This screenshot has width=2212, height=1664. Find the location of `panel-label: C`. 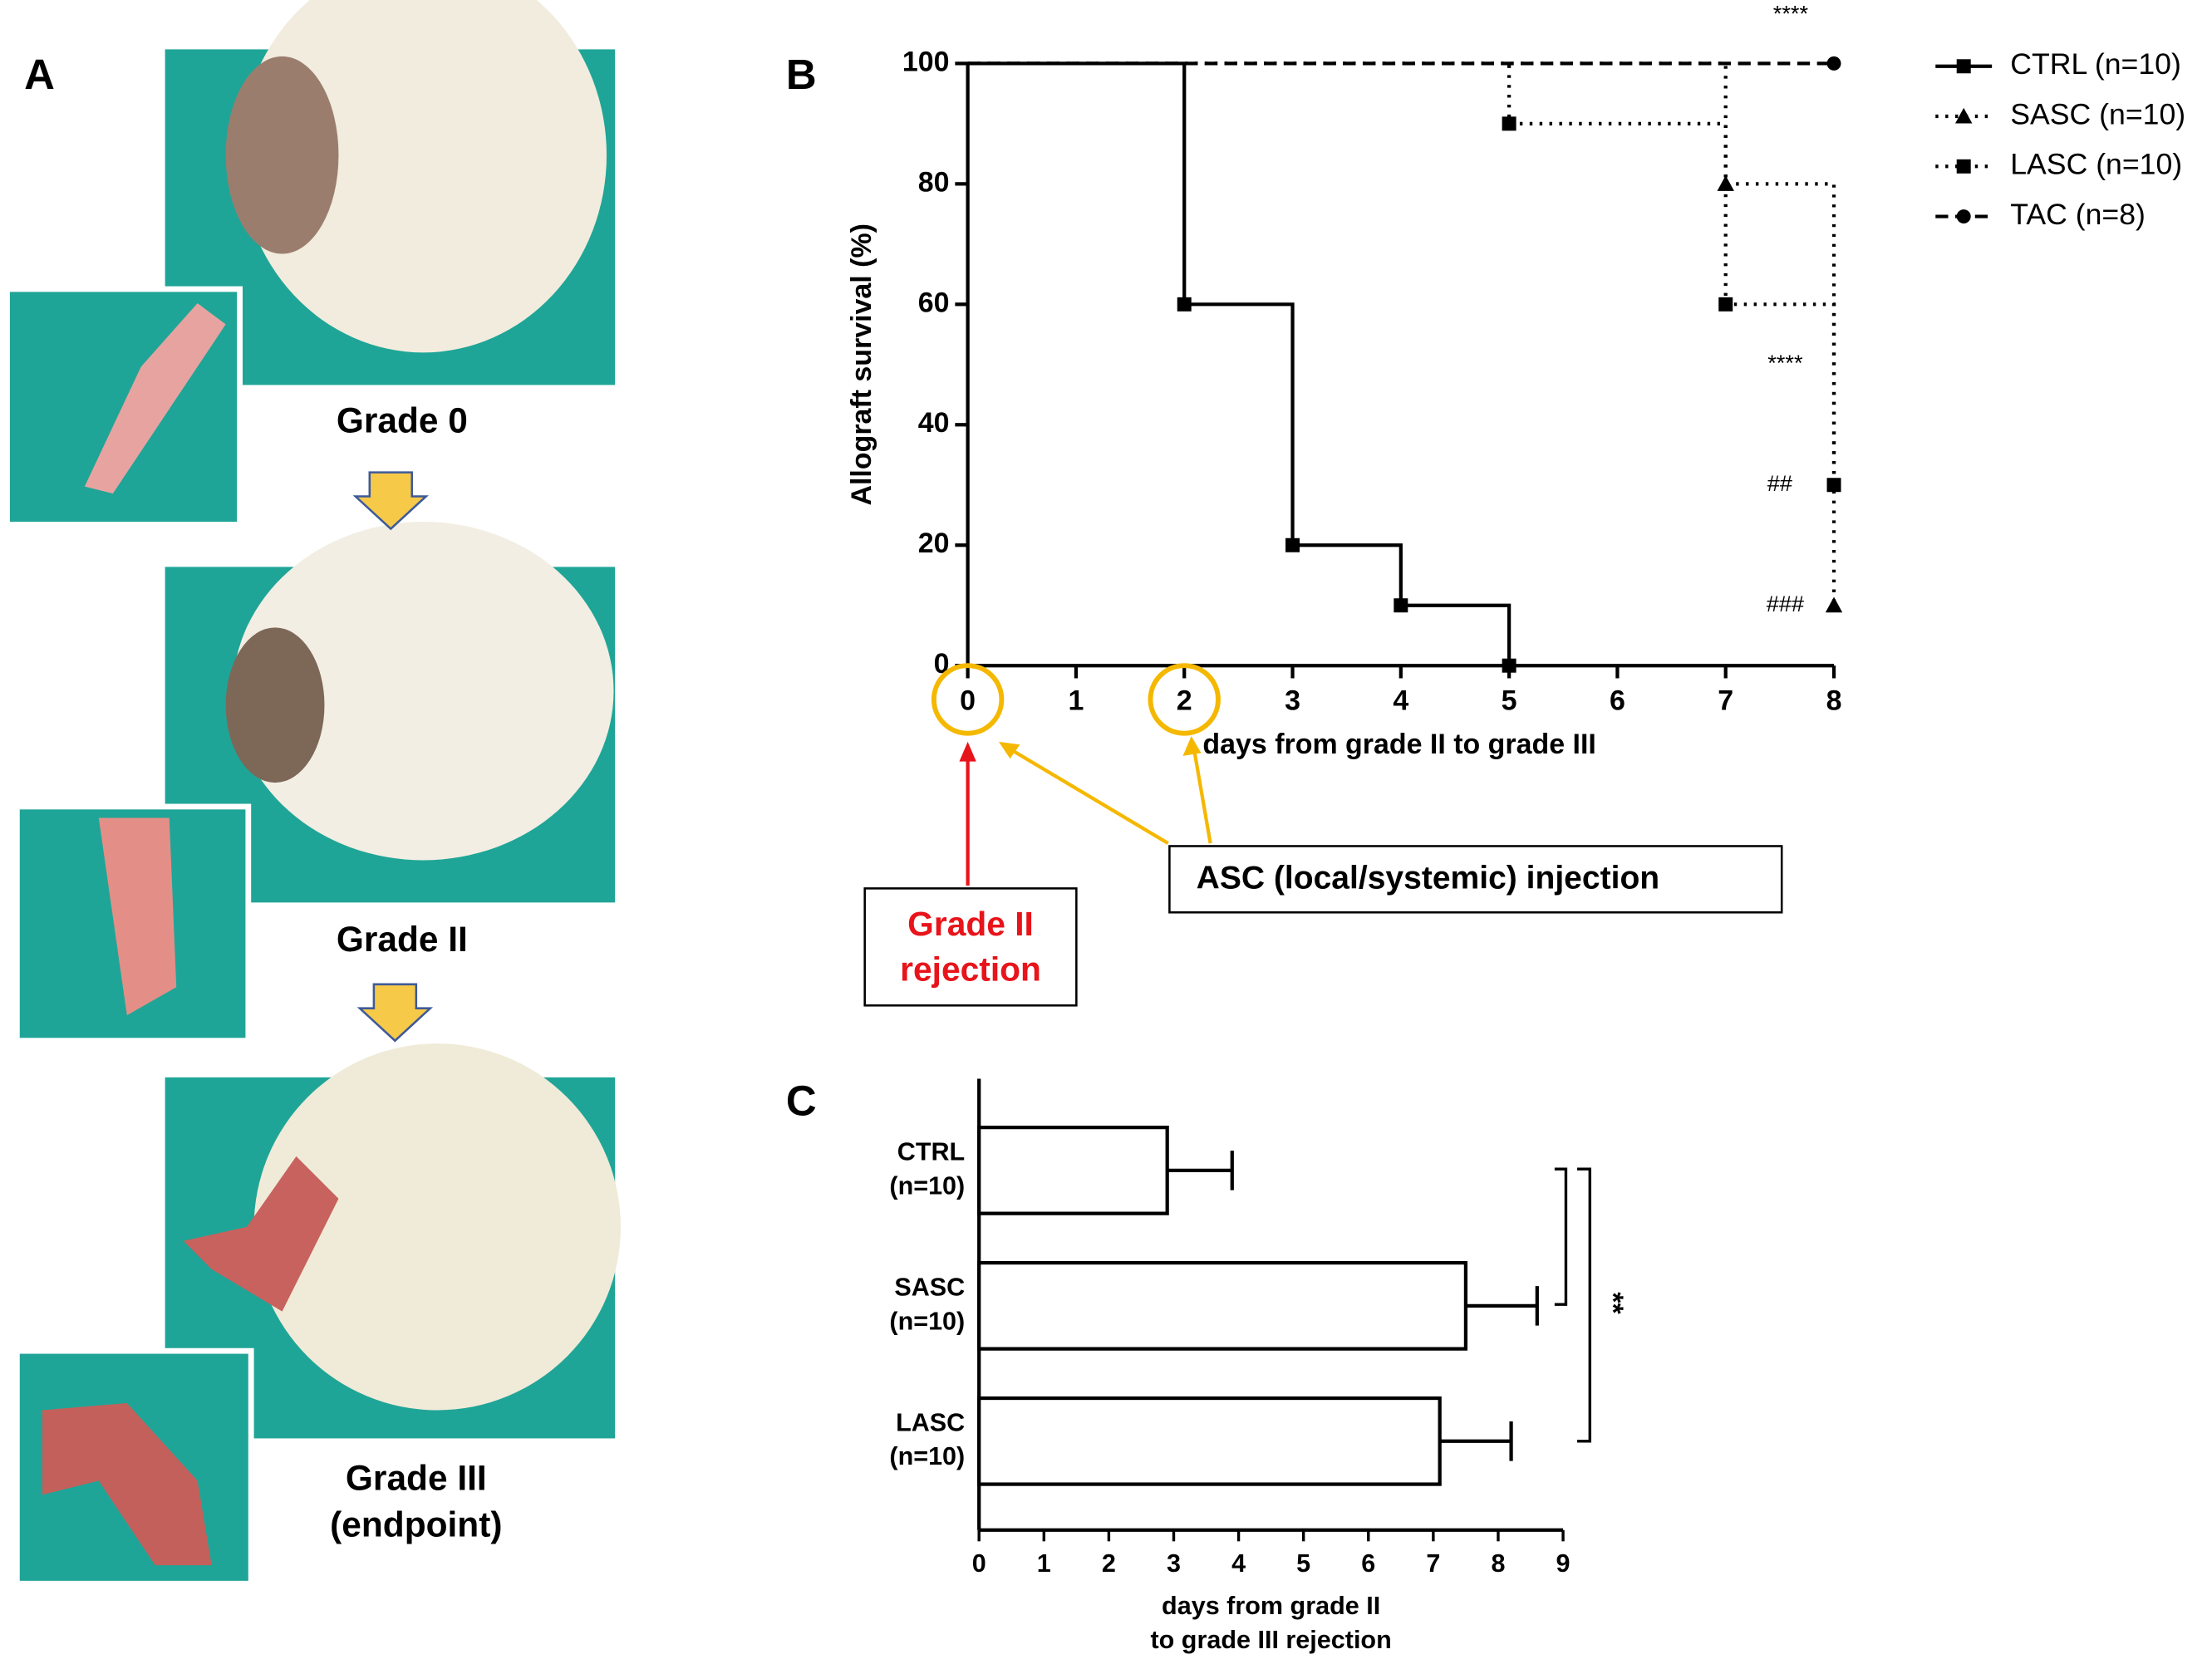

panel-label: C is located at coordinates (802, 1101).